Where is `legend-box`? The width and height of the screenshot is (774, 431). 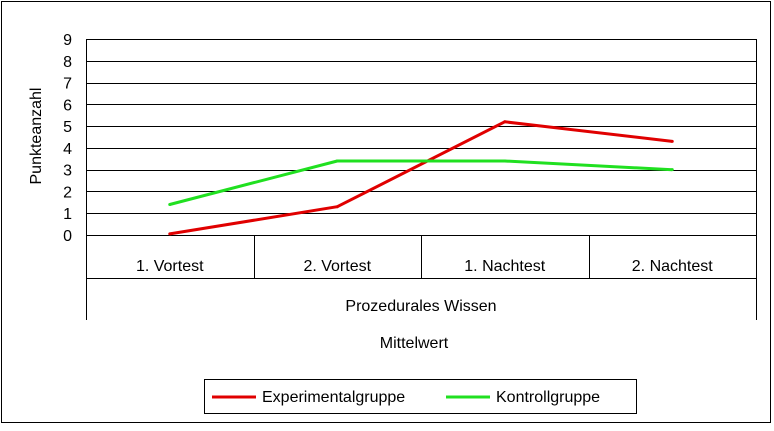 legend-box is located at coordinates (420, 396).